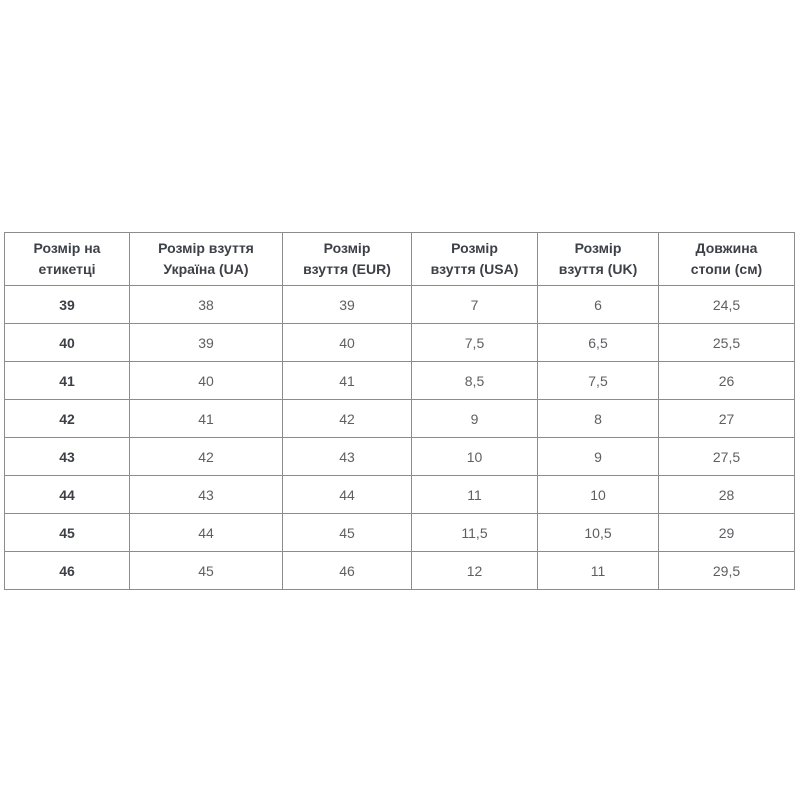 This screenshot has height=800, width=800. Describe the element at coordinates (474, 570) in the screenshot. I see `usa-size-cell: 12` at that location.